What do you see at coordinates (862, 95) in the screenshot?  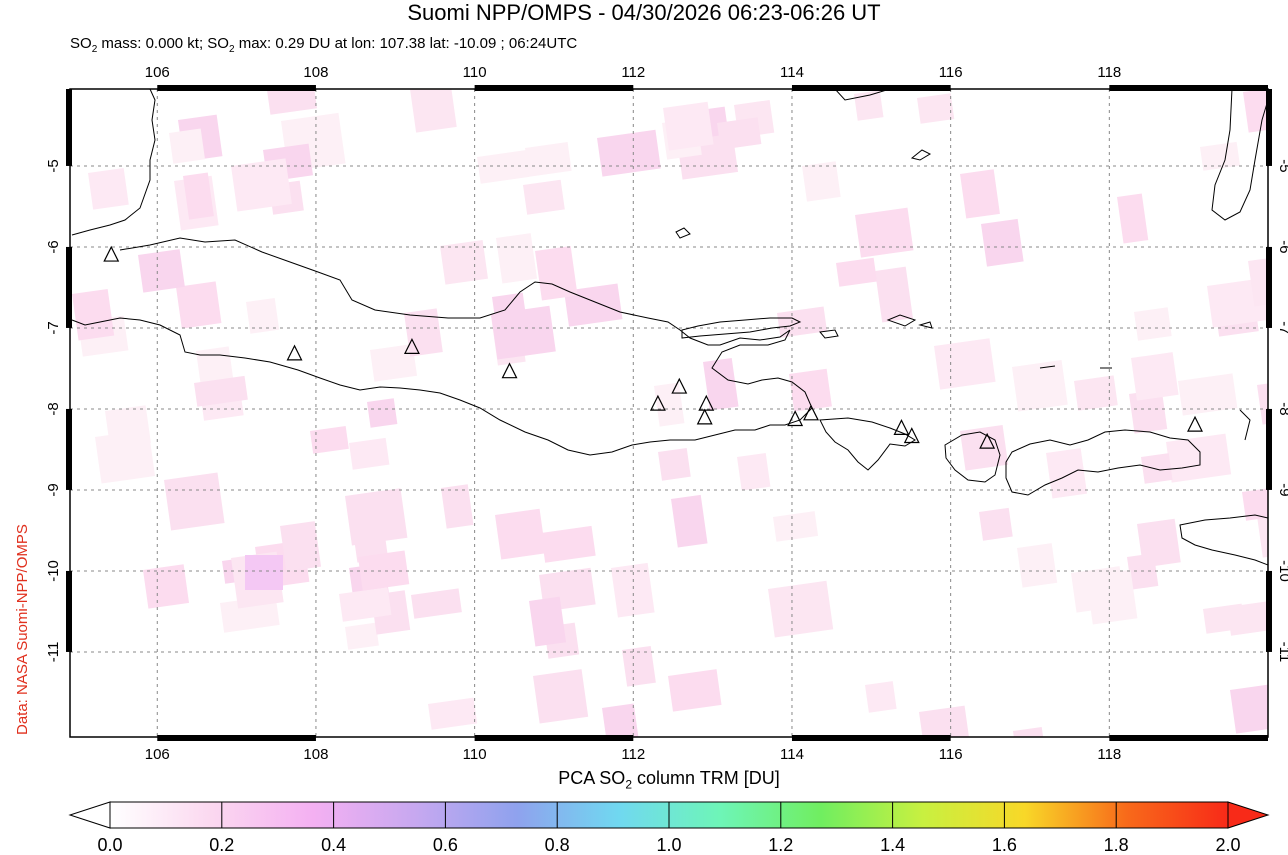 I see `coastline-kalimantan` at bounding box center [862, 95].